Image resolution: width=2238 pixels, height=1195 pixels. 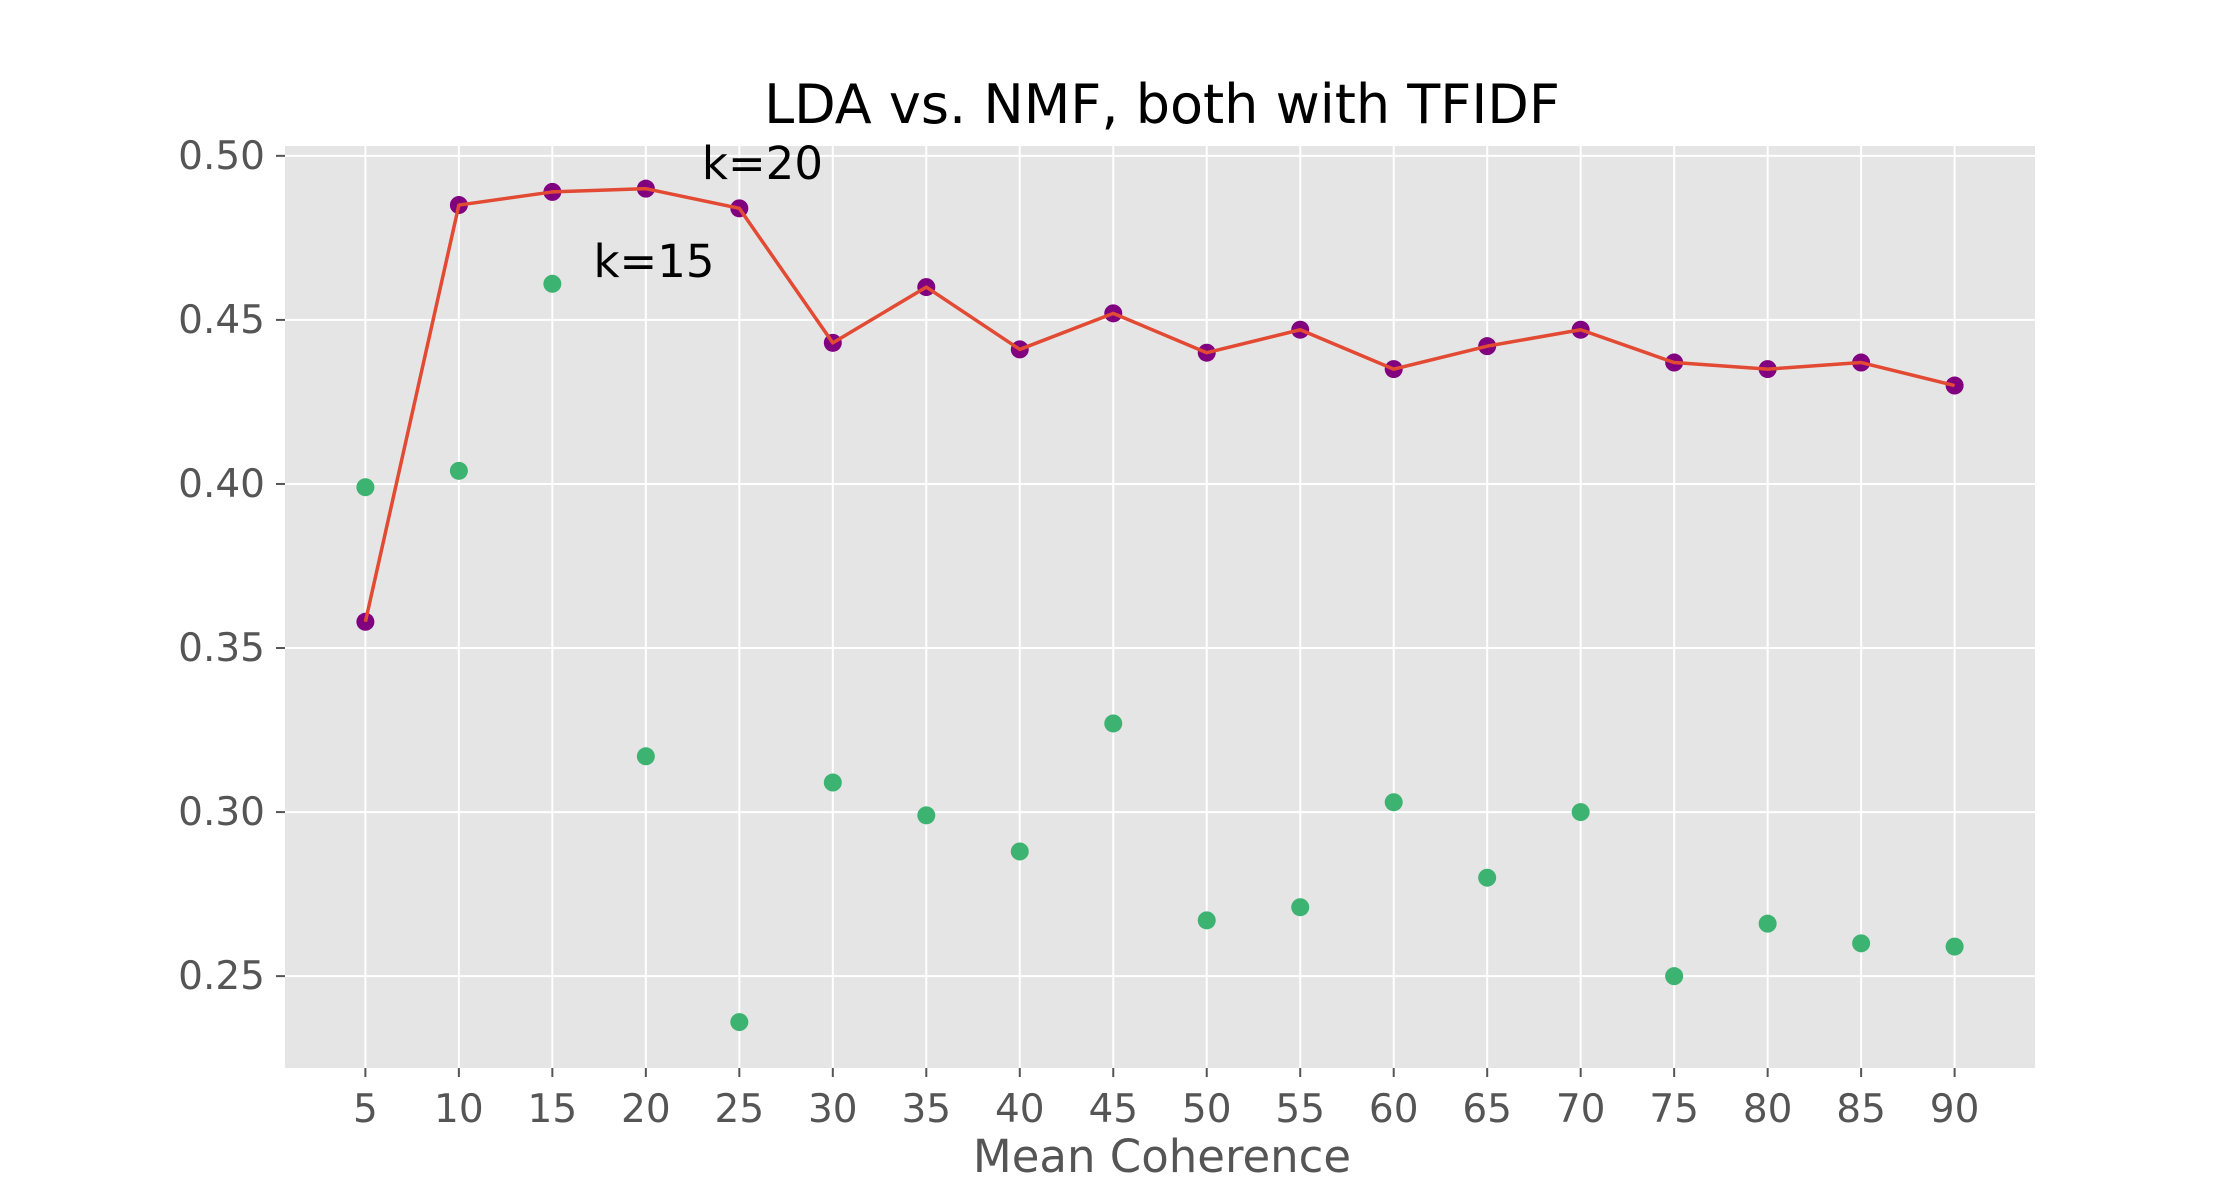 What do you see at coordinates (740, 1109) in the screenshot?
I see `x-tick-label: 25` at bounding box center [740, 1109].